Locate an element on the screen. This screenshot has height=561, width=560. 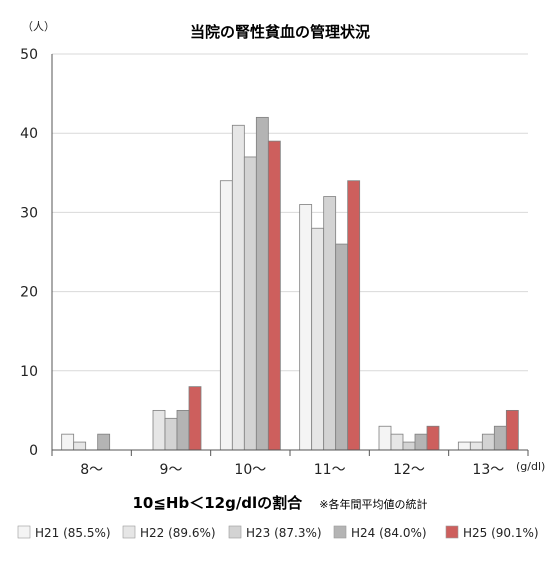
x-axis-ticks: 8～ 9～ 10～ 11～ 12～ 13～ is located at coordinates (292, 470).